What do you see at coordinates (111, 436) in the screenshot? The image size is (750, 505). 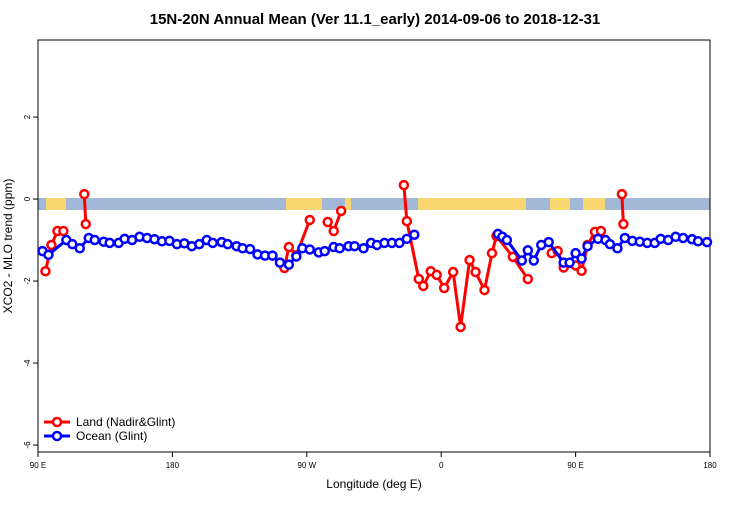 I see `legend-label: Ocean (Glint)` at bounding box center [111, 436].